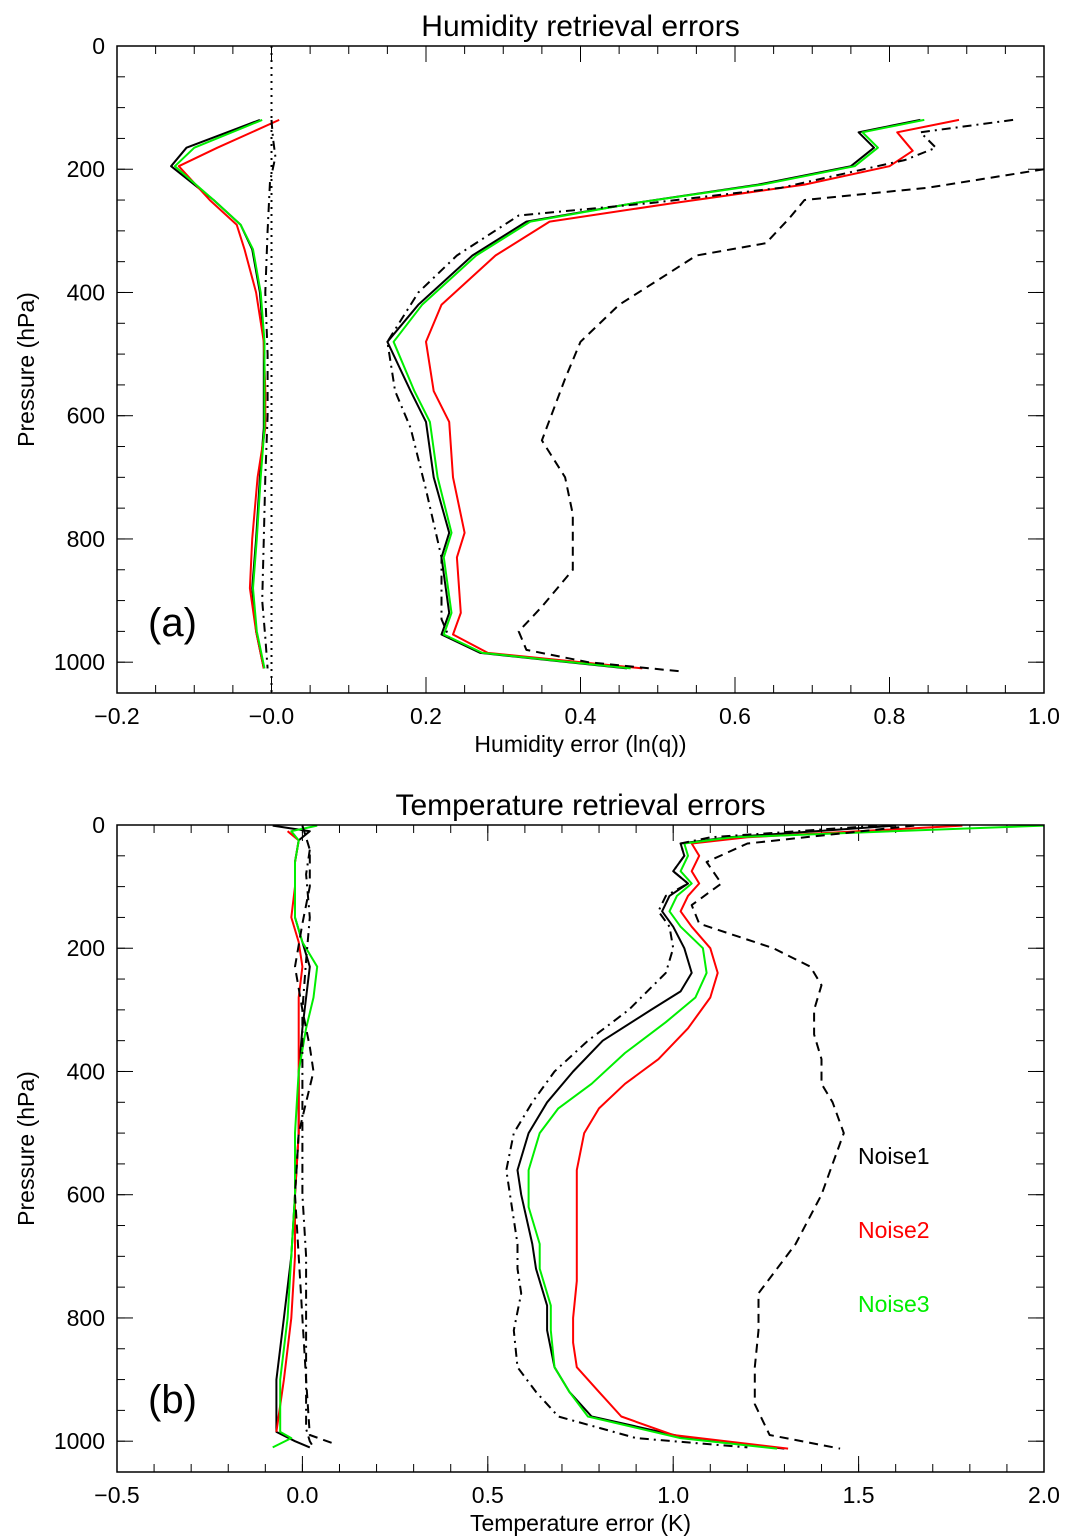 Image resolution: width=1067 pixels, height=1537 pixels. What do you see at coordinates (271, 716) in the screenshot?
I see `x-tick-label: −0.0` at bounding box center [271, 716].